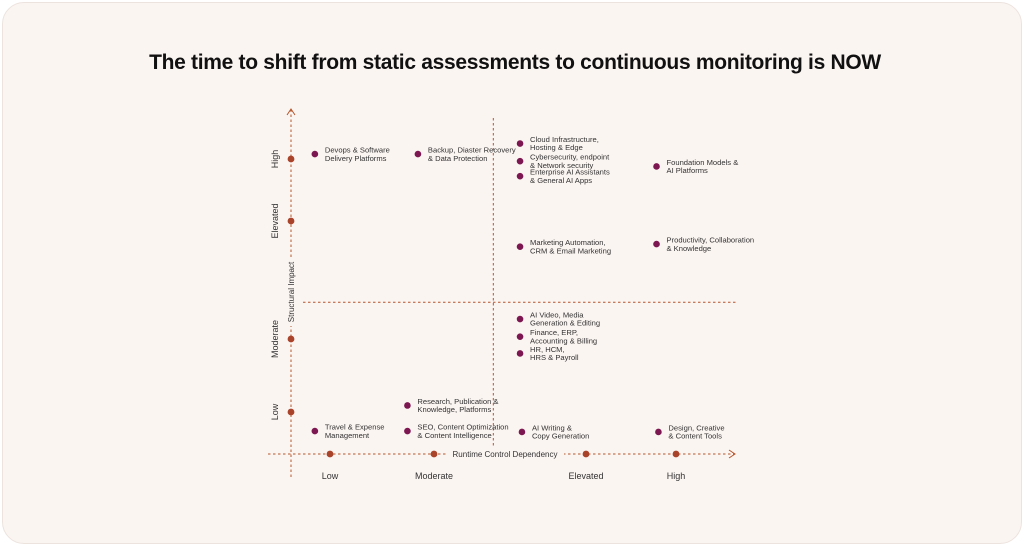  What do you see at coordinates (703, 162) in the screenshot?
I see `data-point-label: Foundation Models &` at bounding box center [703, 162].